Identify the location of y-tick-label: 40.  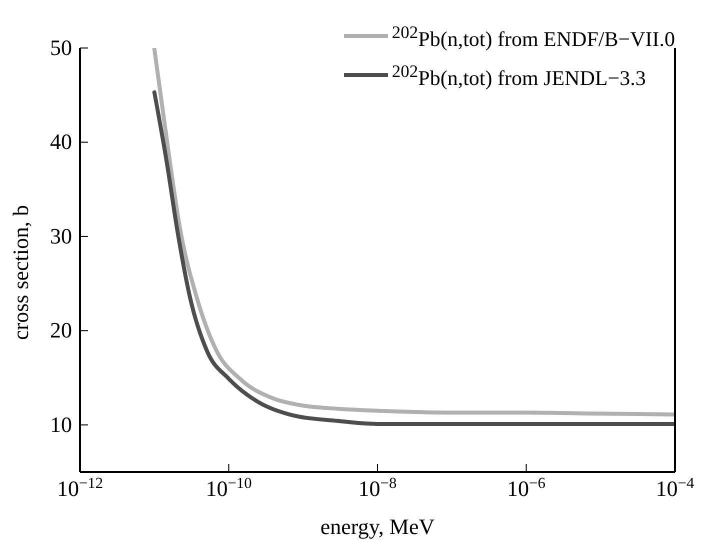
(61, 141).